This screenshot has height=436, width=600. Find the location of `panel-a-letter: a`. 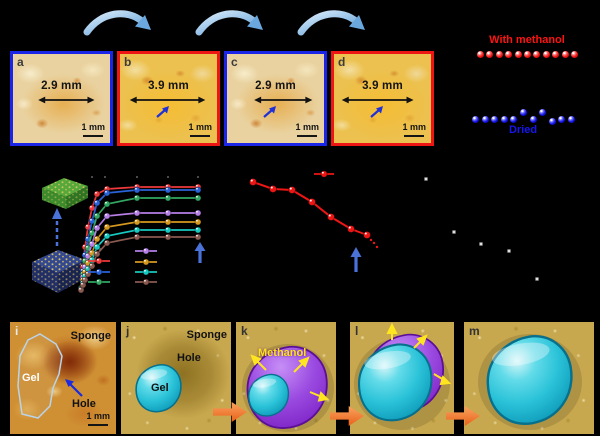

panel-a-letter: a is located at coordinates (20, 62).